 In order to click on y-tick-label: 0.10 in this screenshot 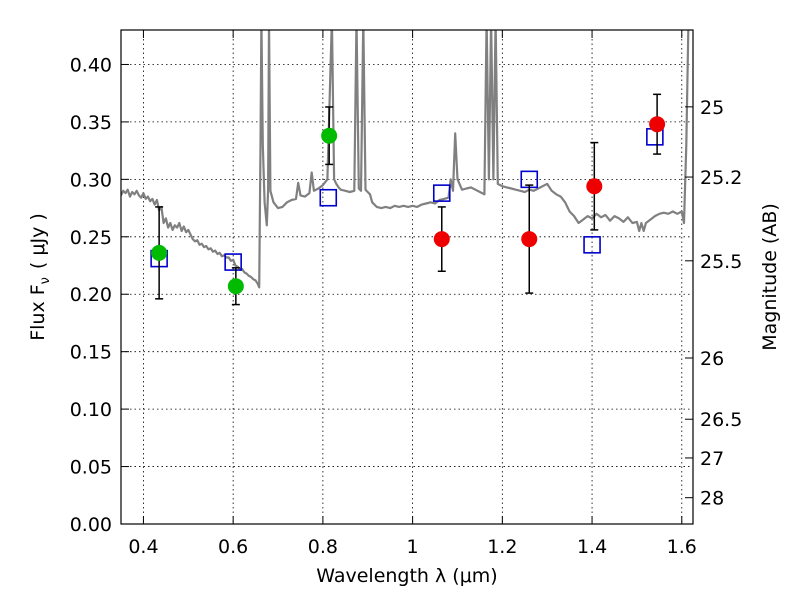, I will do `click(91, 410)`.